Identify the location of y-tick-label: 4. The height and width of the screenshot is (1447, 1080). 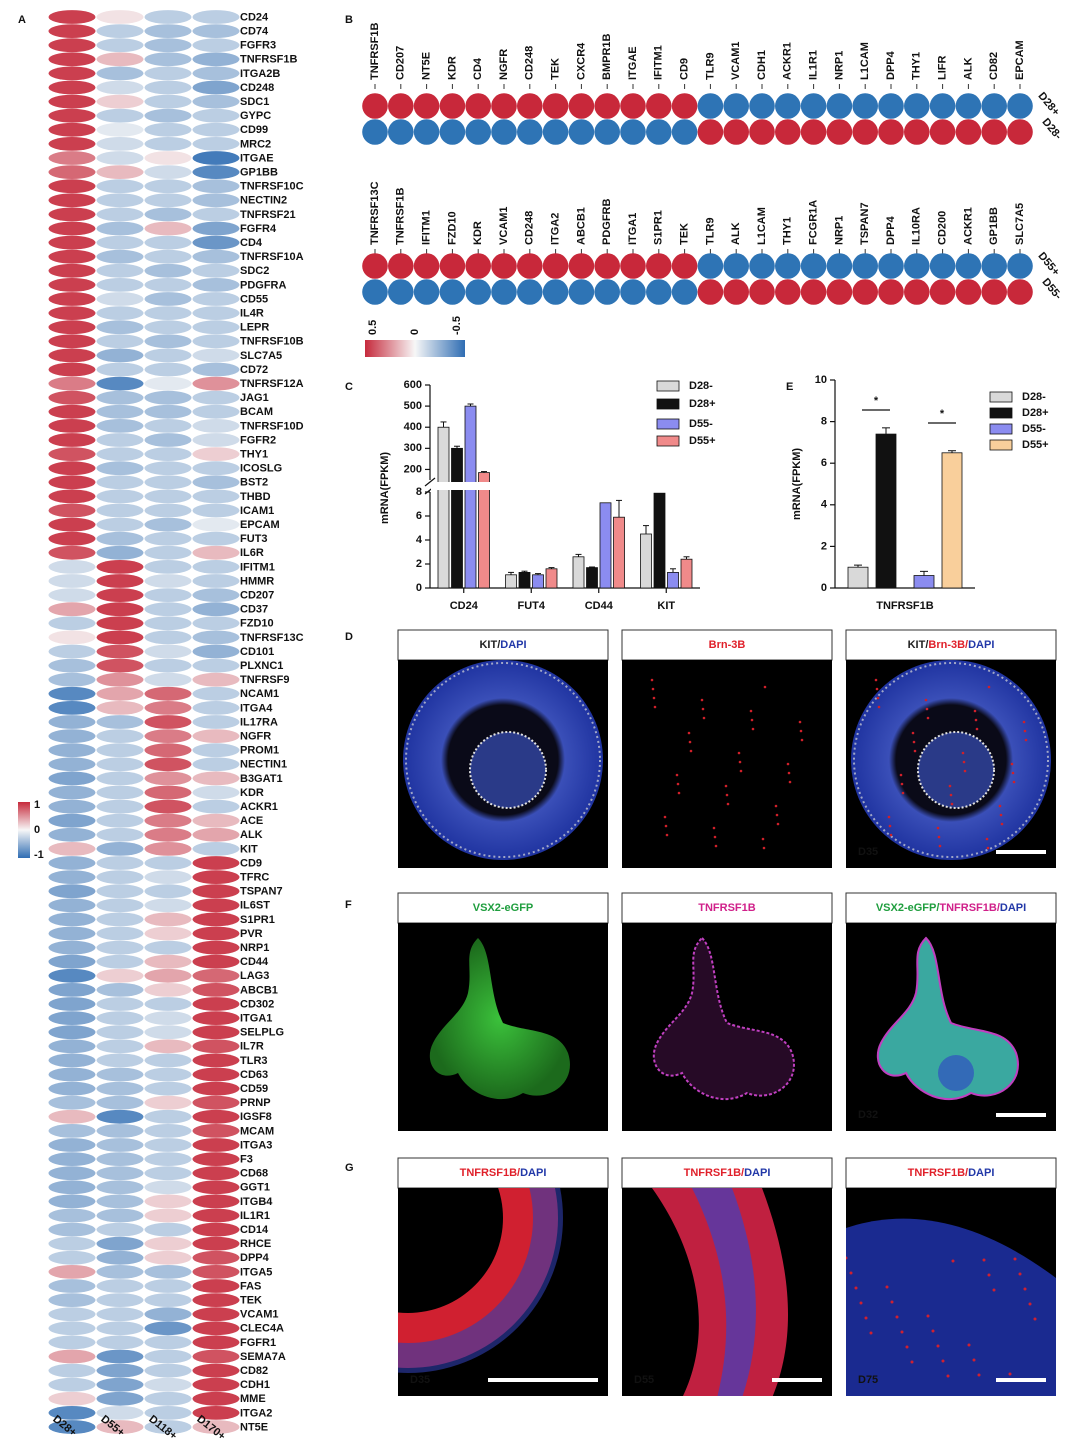
(419, 540).